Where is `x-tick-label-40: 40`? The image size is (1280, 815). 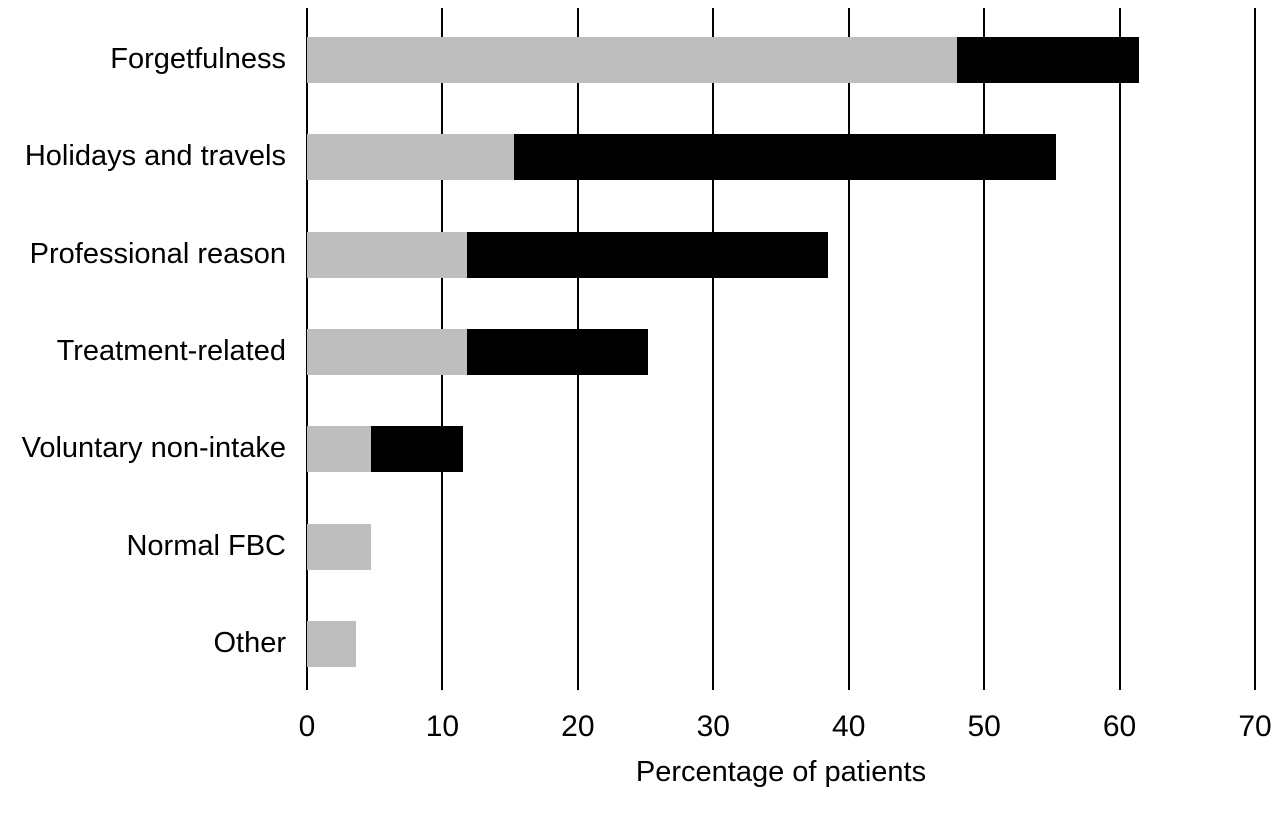
x-tick-label-40: 40 is located at coordinates (849, 726).